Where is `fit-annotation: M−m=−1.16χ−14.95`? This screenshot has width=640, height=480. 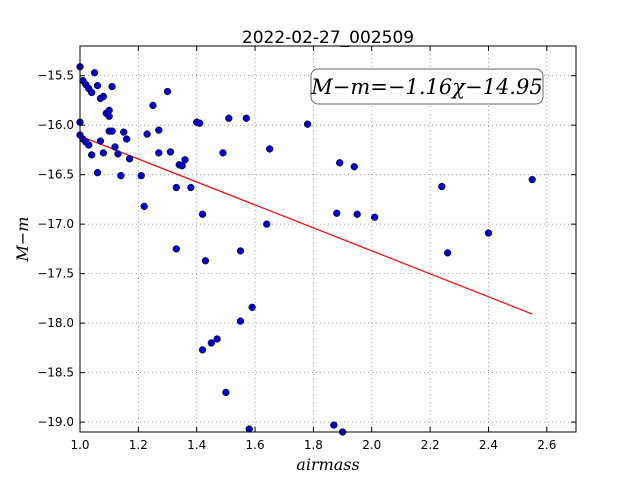
fit-annotation: M−m=−1.16χ−14.95 is located at coordinates (427, 86).